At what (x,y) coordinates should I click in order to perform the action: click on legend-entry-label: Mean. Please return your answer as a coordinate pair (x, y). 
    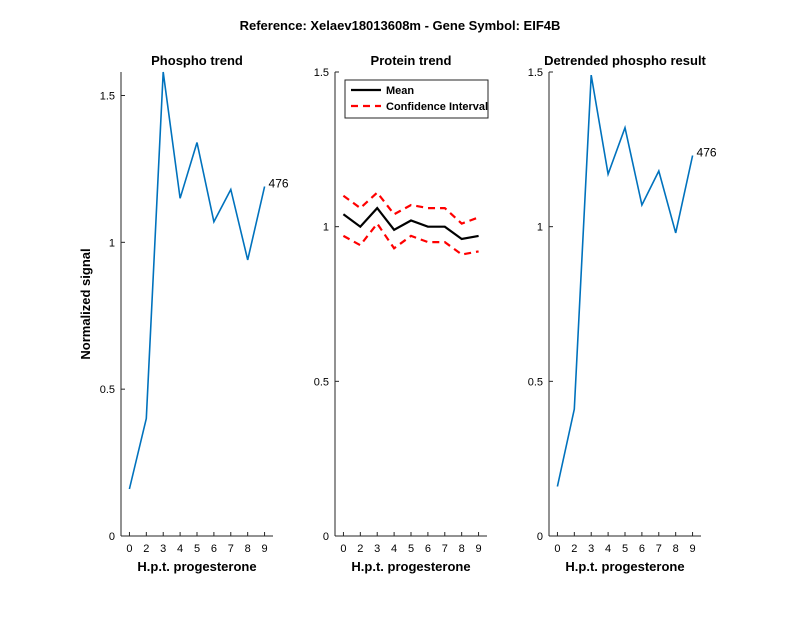
    Looking at the image, I should click on (400, 91).